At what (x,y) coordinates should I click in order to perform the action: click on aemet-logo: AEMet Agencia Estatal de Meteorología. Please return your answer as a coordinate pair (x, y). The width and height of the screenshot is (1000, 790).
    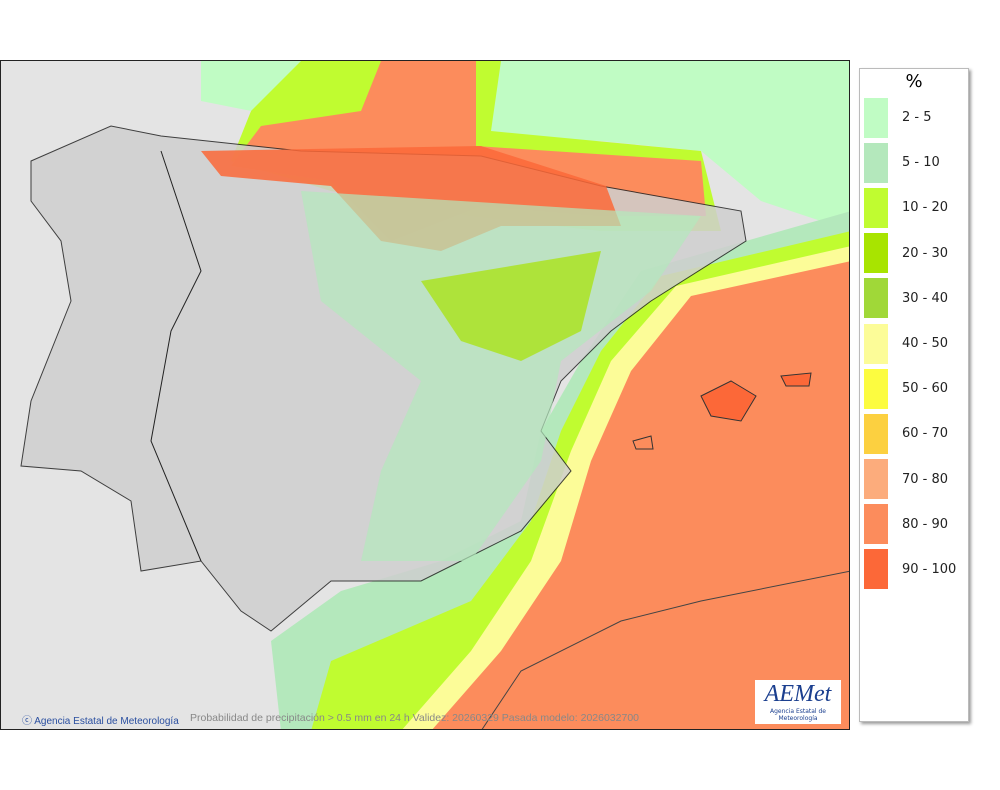
    Looking at the image, I should click on (798, 702).